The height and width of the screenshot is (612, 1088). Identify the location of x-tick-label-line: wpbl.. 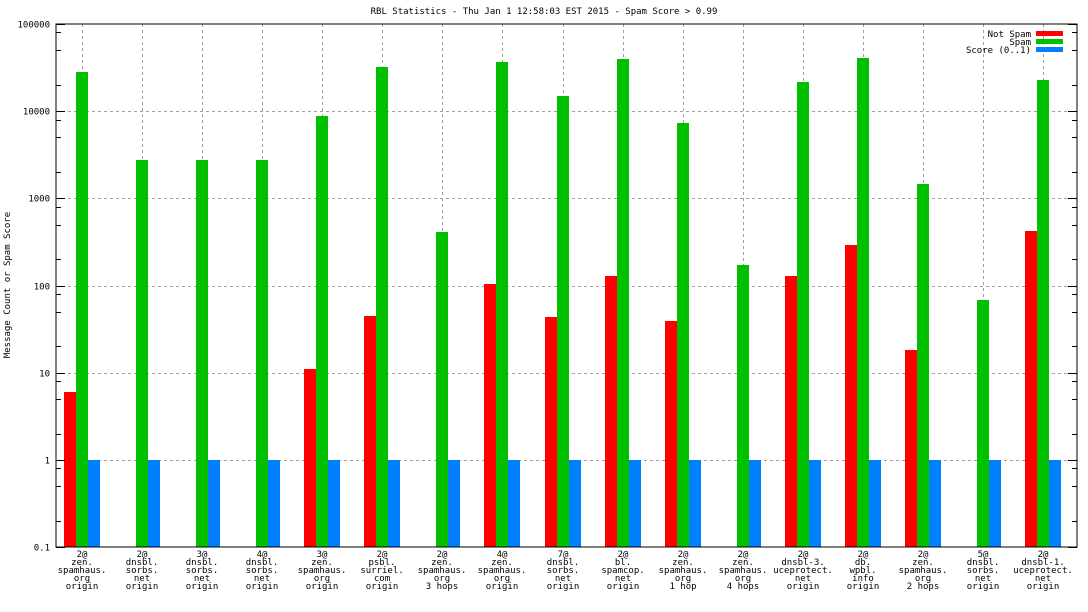
(862, 571).